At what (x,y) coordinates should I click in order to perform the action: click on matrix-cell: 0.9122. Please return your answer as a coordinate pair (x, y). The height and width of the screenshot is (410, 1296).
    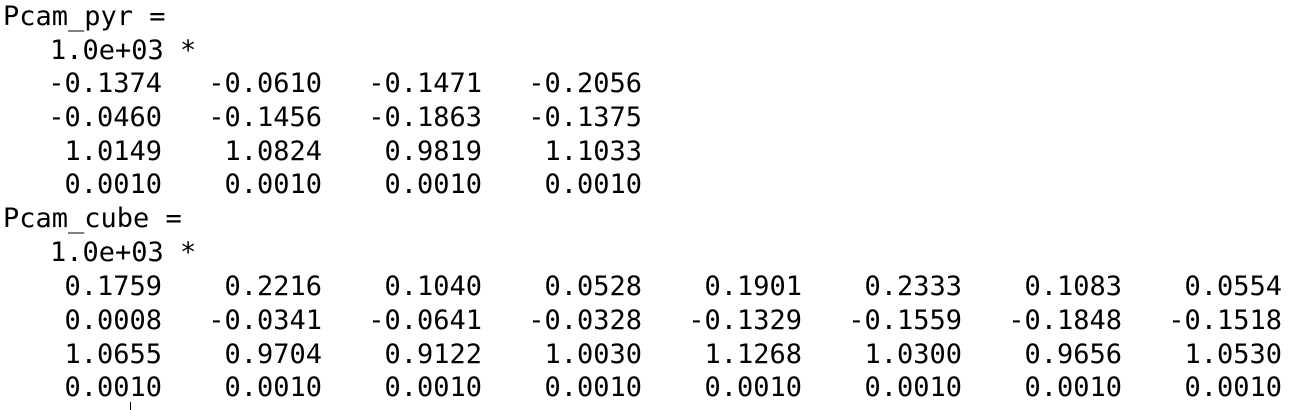
    Looking at the image, I should click on (433, 354).